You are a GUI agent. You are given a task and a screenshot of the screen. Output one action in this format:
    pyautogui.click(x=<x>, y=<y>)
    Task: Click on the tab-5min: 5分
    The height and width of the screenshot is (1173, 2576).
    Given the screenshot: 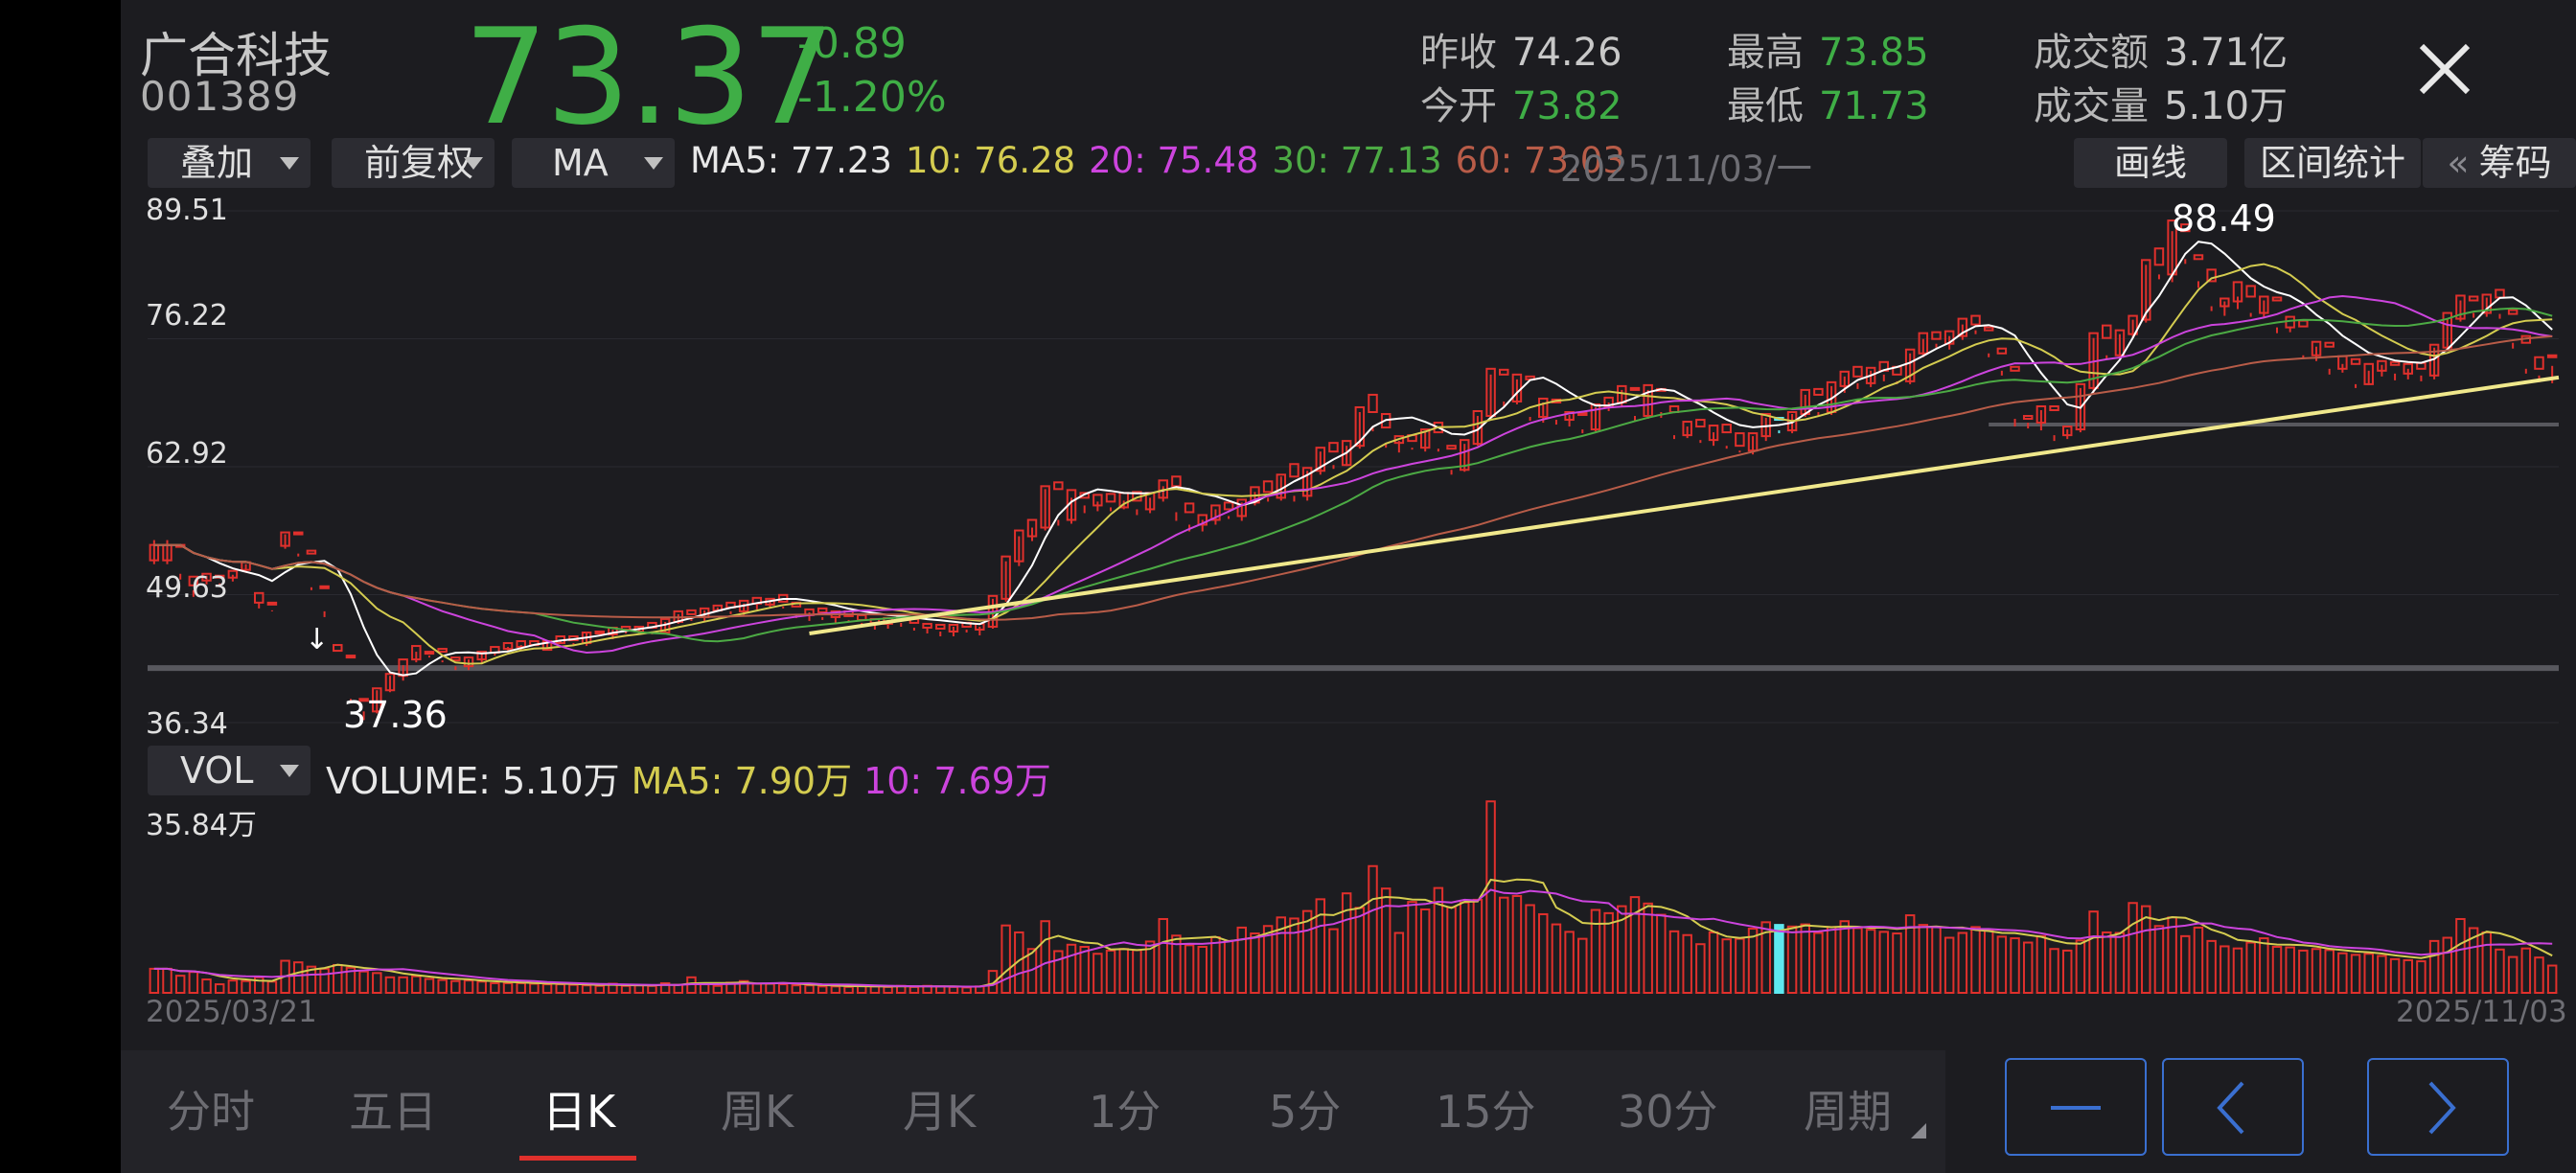 What is the action you would take?
    pyautogui.click(x=1305, y=1112)
    